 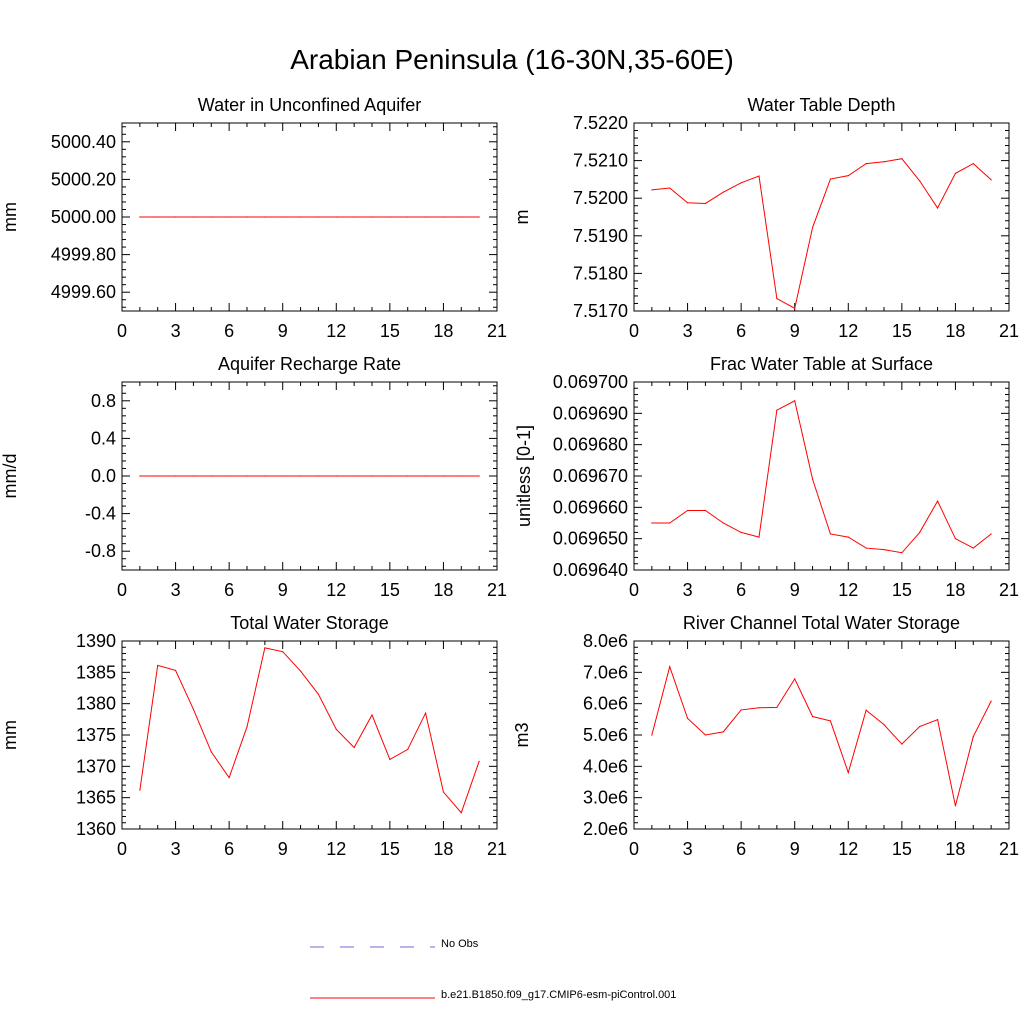 What do you see at coordinates (600, 198) in the screenshot?
I see `y-tick-label: 7.5200` at bounding box center [600, 198].